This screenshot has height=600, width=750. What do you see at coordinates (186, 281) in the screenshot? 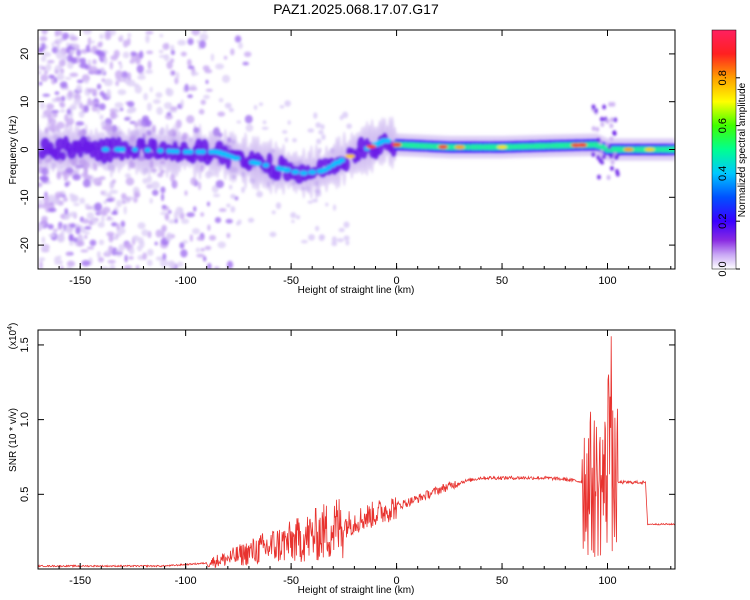
I see `x-tick-label: -100` at bounding box center [186, 281].